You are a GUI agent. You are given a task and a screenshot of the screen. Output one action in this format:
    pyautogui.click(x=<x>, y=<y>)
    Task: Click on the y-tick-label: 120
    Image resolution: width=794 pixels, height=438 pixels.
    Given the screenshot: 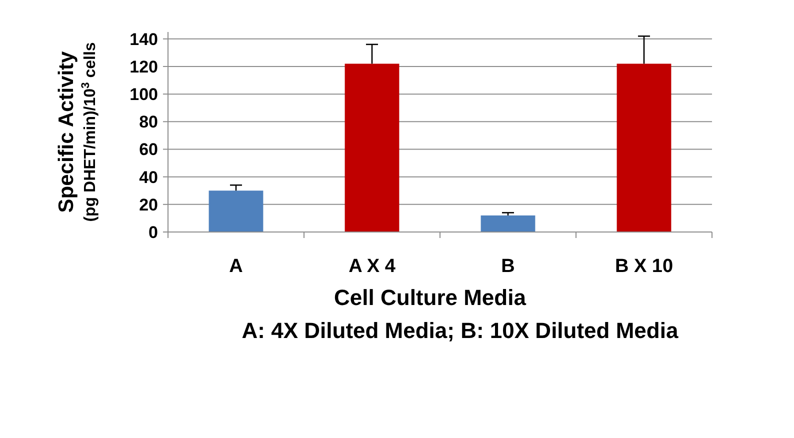 What is the action you would take?
    pyautogui.click(x=144, y=66)
    